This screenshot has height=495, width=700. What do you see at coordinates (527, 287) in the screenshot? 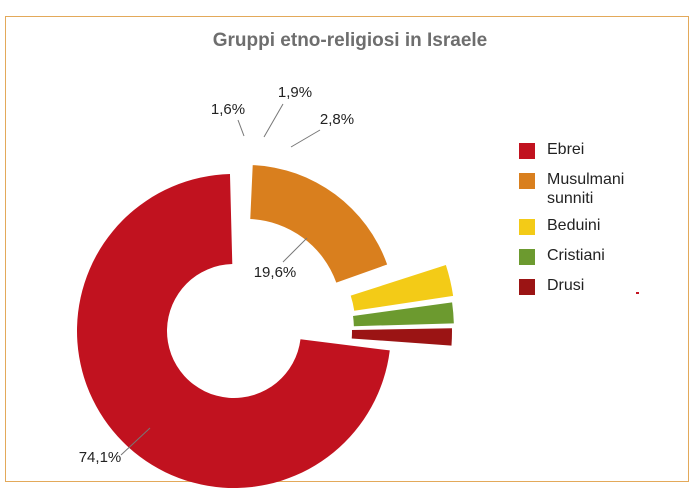
I see `legend-swatch-drusi` at bounding box center [527, 287].